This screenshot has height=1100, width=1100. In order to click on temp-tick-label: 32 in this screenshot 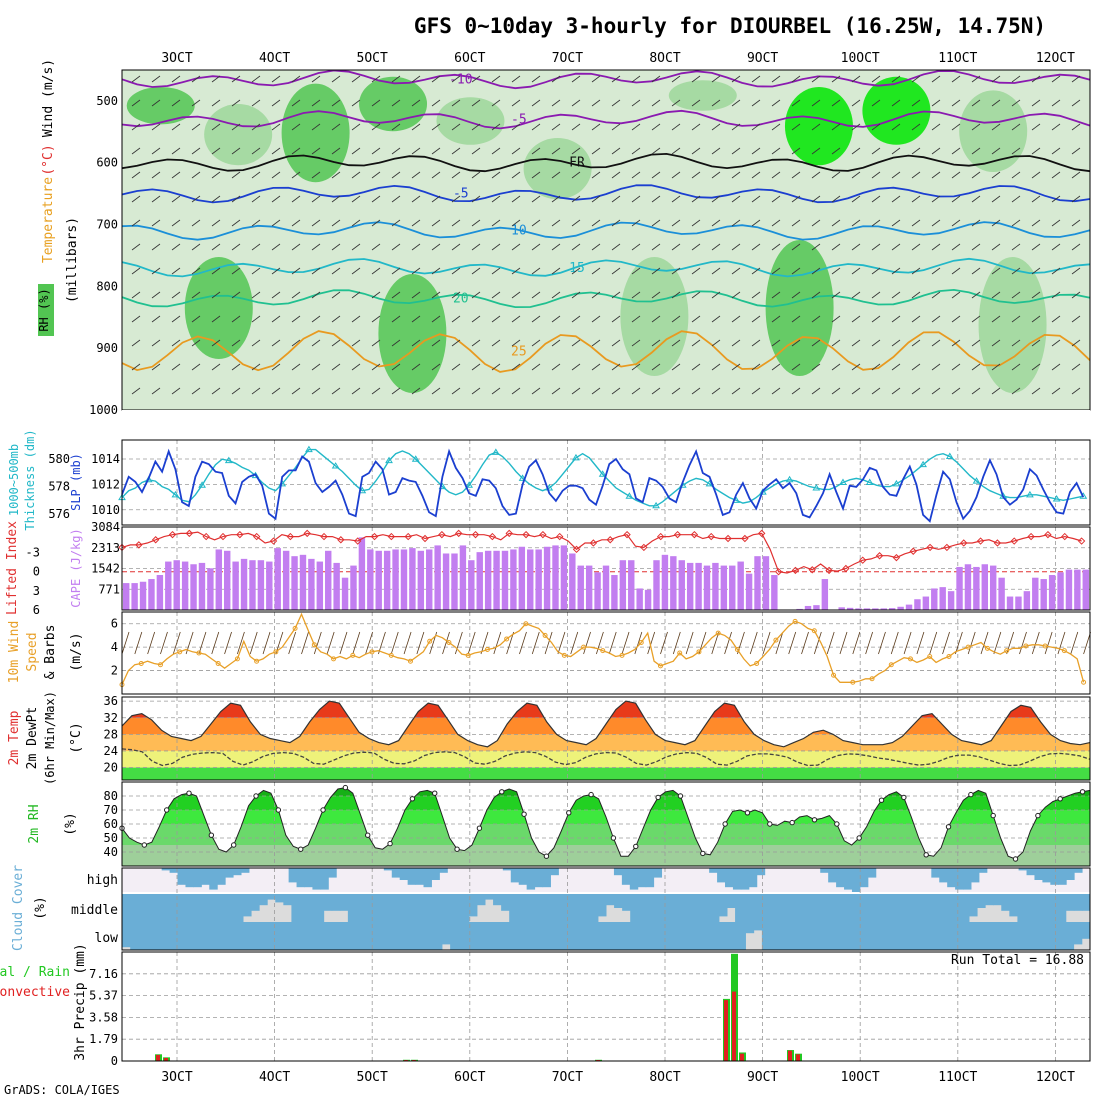, I will do `click(111, 718)`.